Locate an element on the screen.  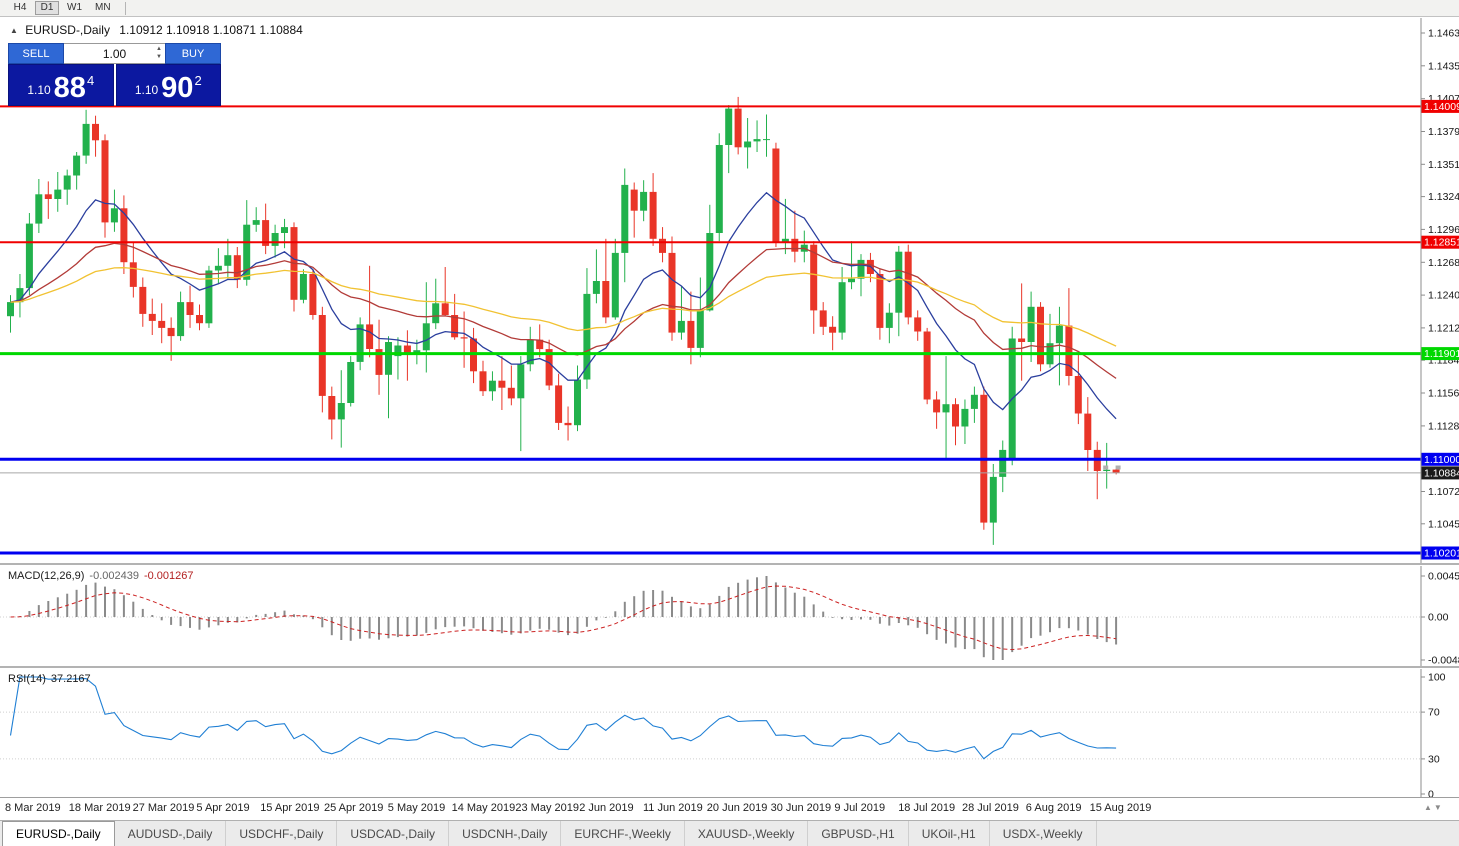
collapse-triangle-icon: ▲ is located at coordinates (14, 30).